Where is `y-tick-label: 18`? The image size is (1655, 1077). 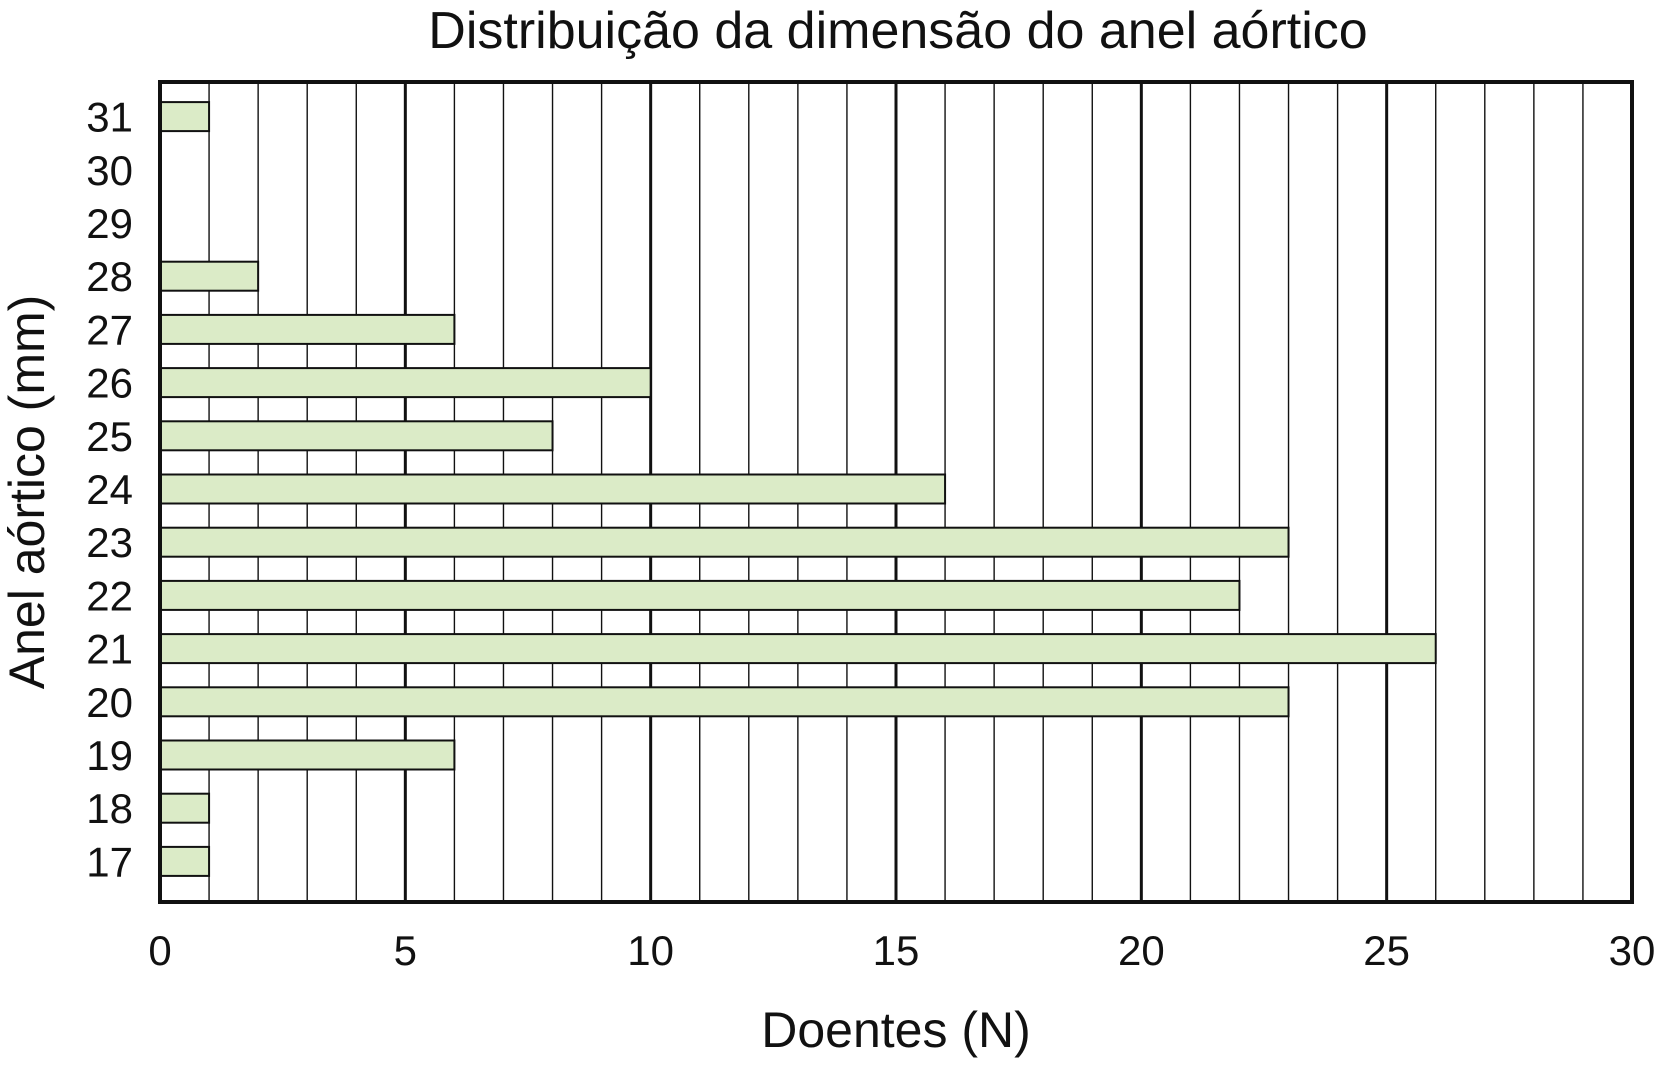
y-tick-label: 18 is located at coordinates (109, 808).